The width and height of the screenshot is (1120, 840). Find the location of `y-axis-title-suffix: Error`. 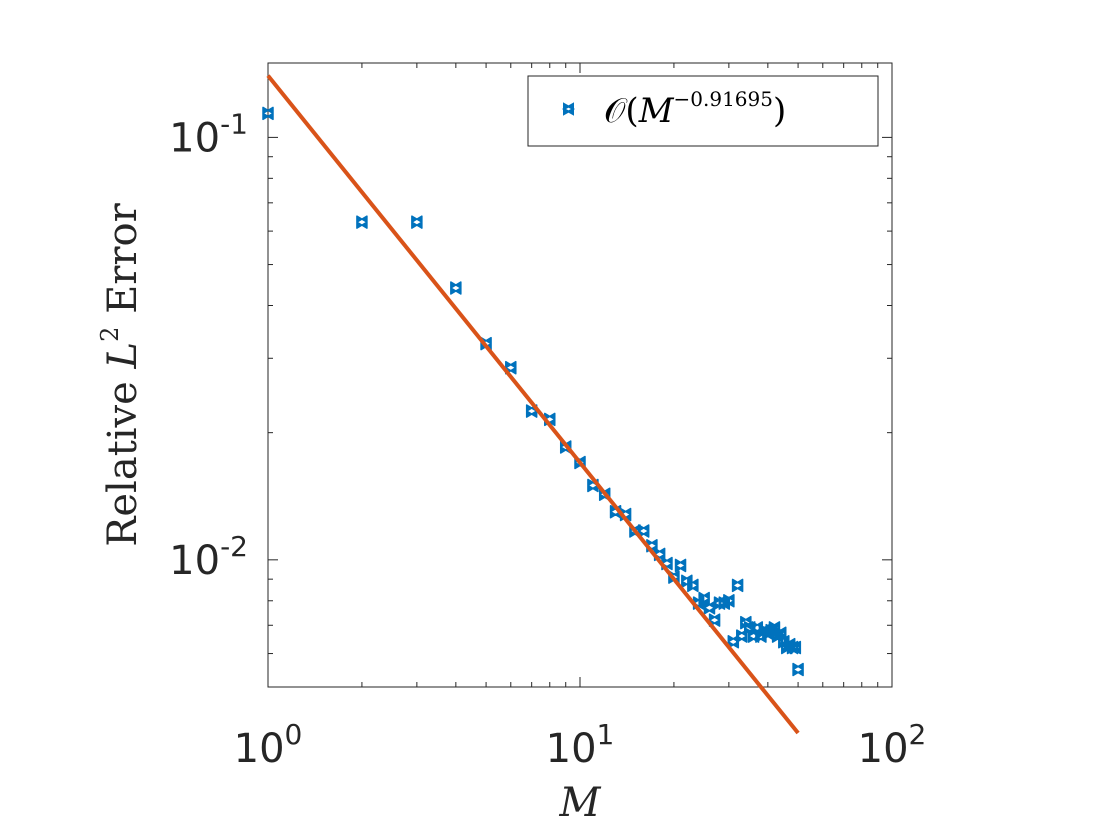

y-axis-title-suffix: Error is located at coordinates (123, 264).